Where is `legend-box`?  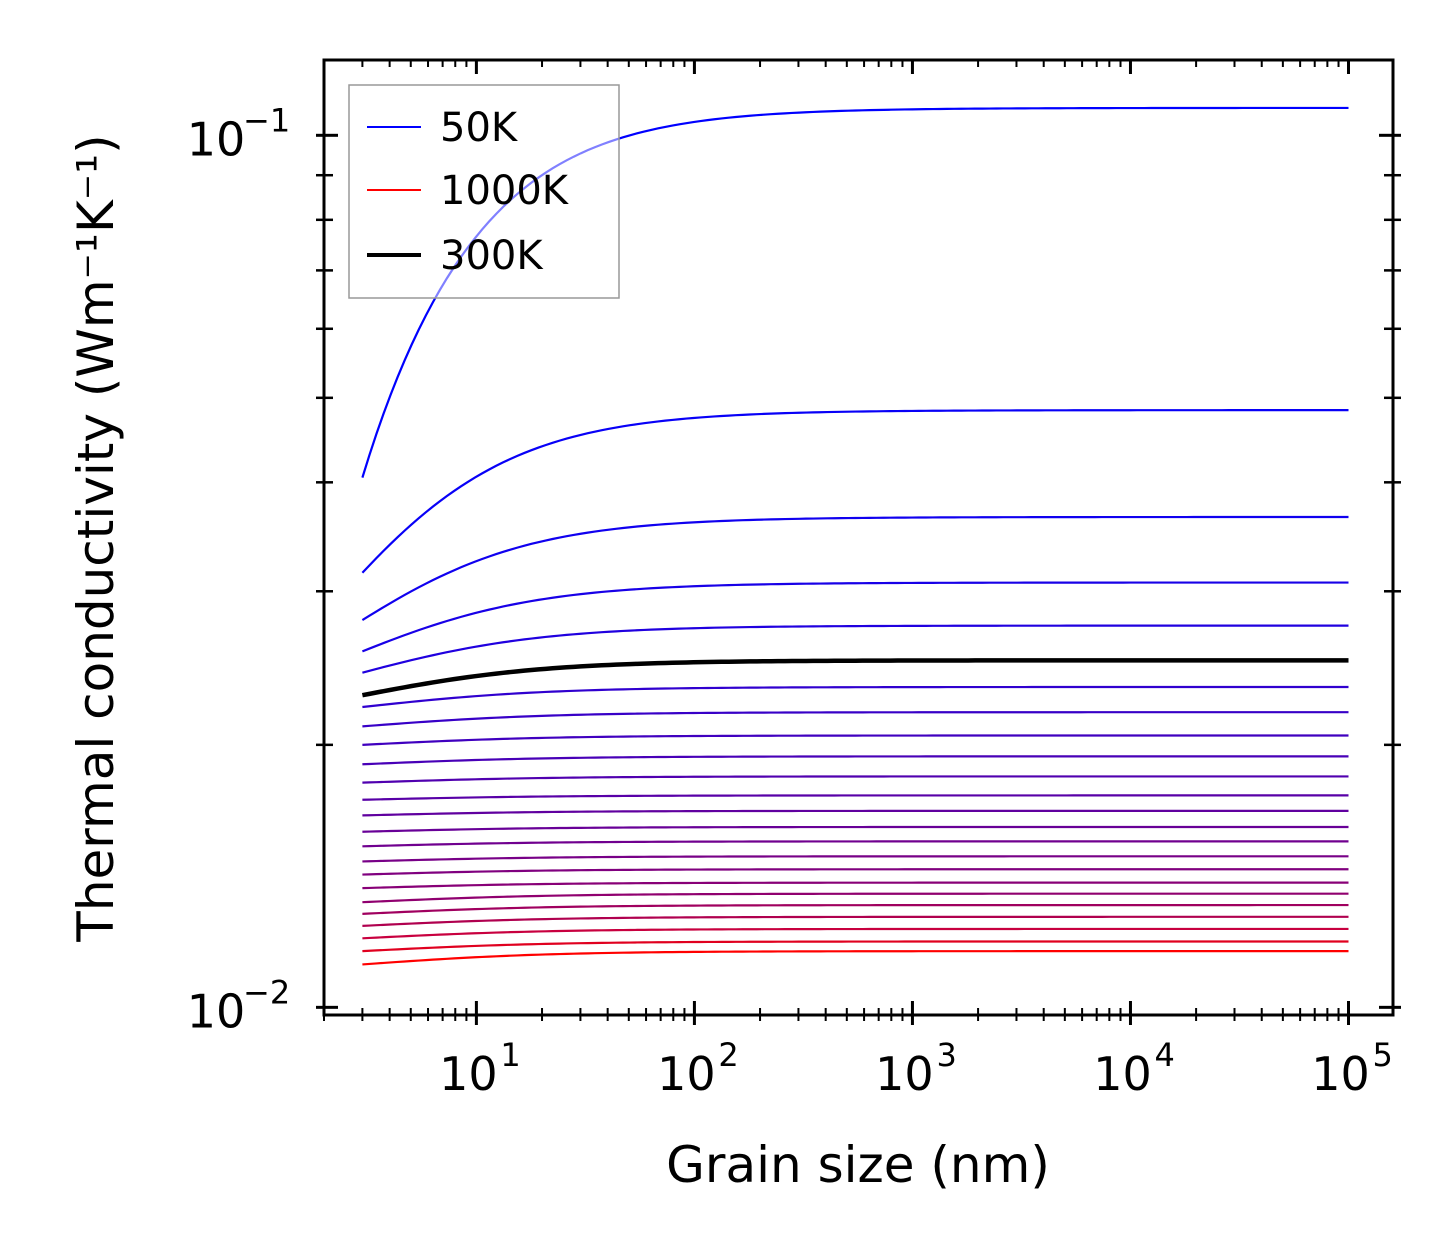 legend-box is located at coordinates (484, 191).